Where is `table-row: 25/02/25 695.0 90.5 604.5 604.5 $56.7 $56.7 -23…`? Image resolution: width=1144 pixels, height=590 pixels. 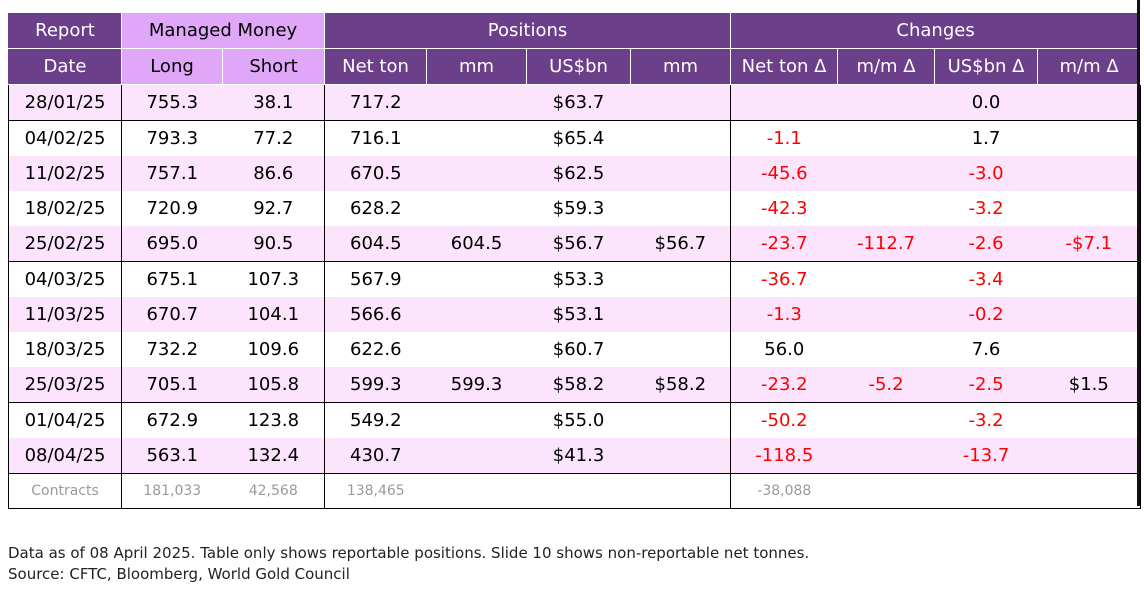
table-row: 25/02/25 695.0 90.5 604.5 604.5 $56.7 $56.7 -23… is located at coordinates (575, 244).